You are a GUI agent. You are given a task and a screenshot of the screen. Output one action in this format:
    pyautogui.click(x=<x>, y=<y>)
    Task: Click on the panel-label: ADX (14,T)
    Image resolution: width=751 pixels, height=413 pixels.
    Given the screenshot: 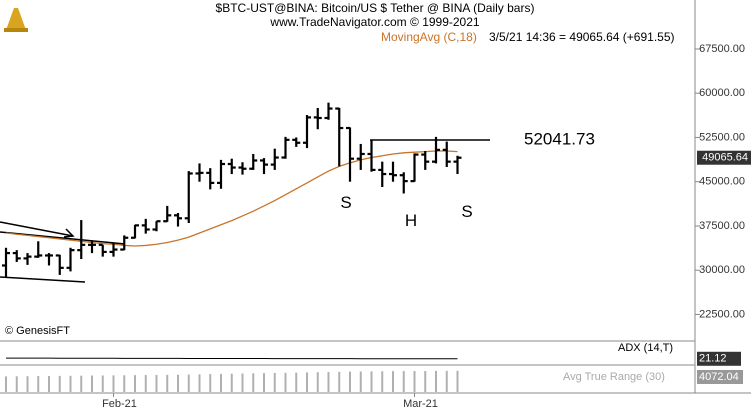 What is the action you would take?
    pyautogui.click(x=645, y=348)
    